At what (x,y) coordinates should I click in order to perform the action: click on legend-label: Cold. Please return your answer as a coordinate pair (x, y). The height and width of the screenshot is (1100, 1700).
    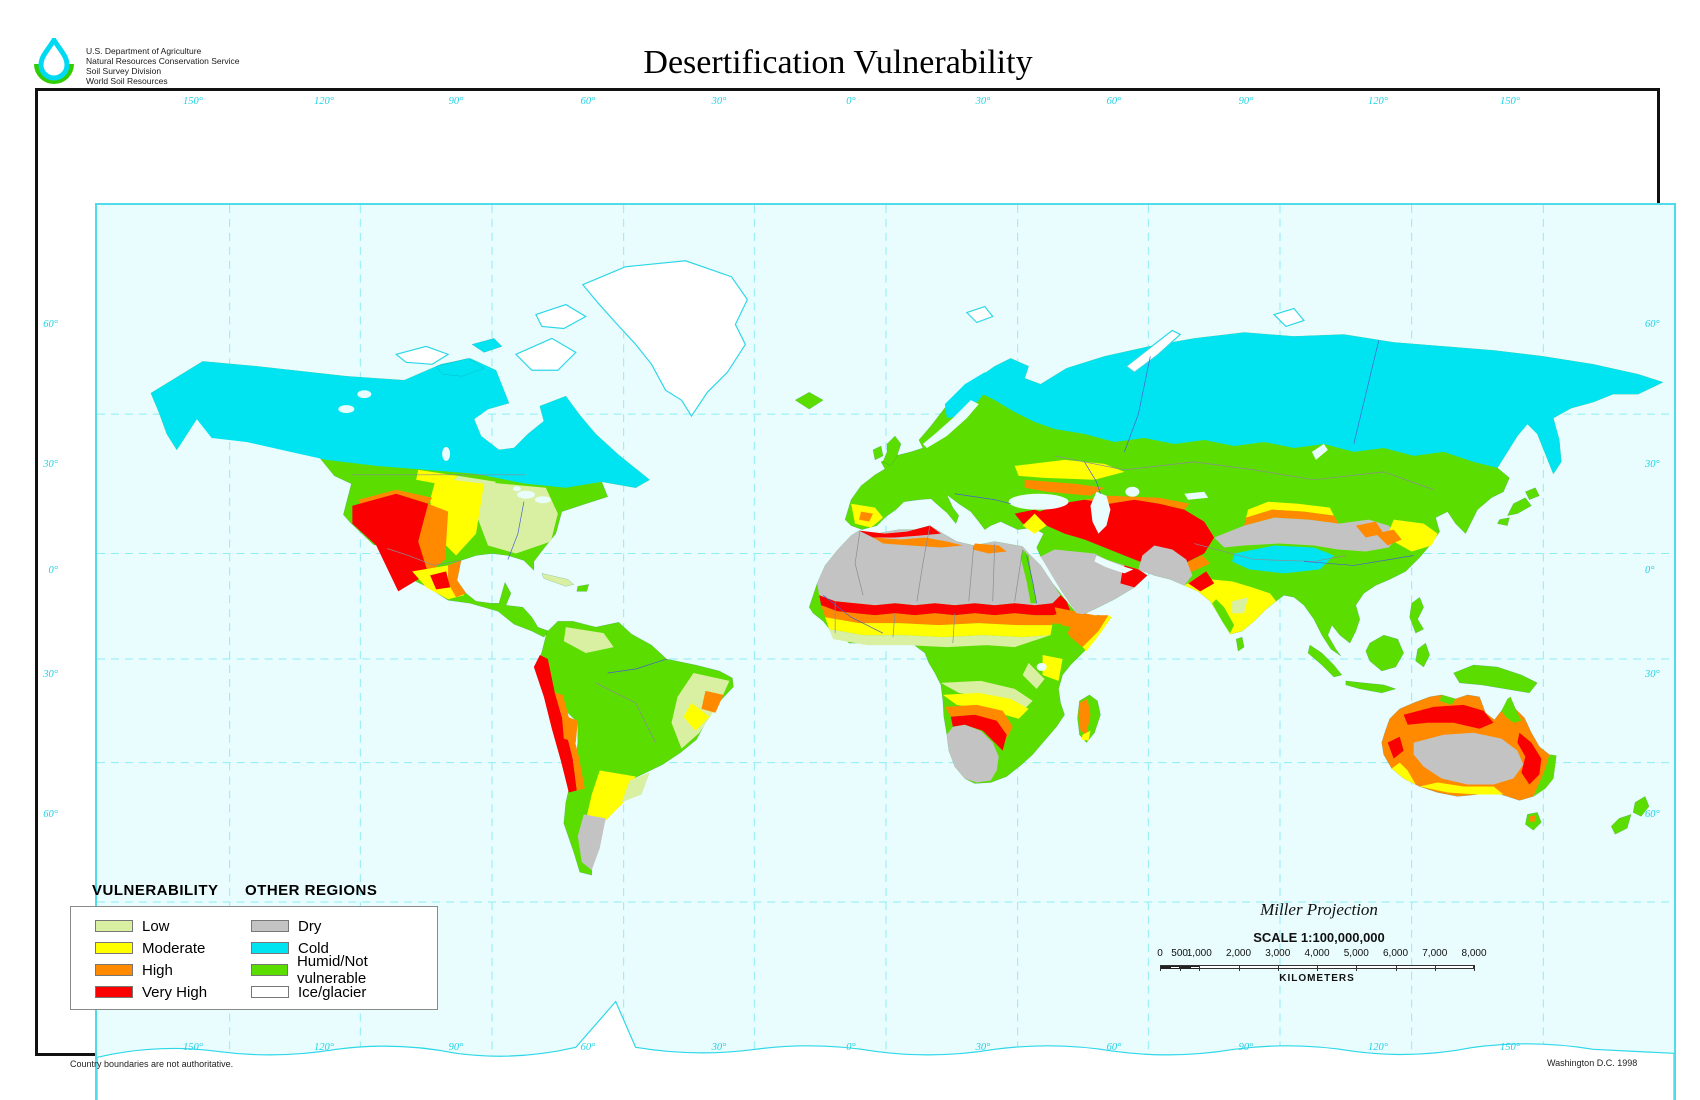
    Looking at the image, I should click on (313, 948).